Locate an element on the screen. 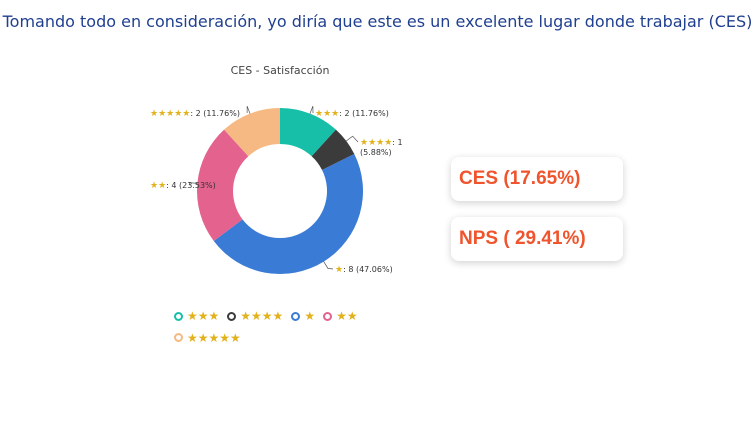  legend-item: ★★ is located at coordinates (340, 316).